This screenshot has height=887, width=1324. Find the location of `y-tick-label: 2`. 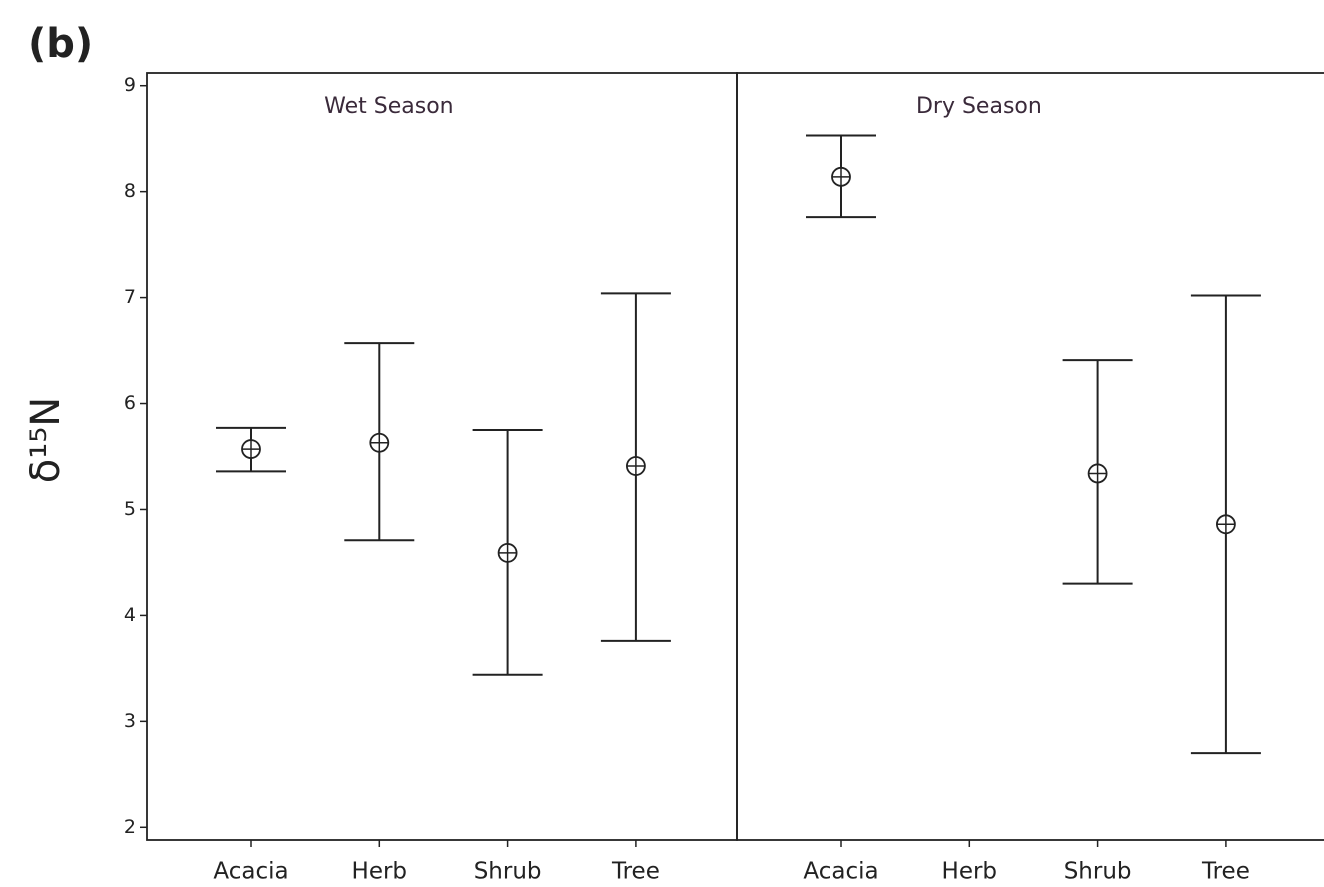

y-tick-label: 2 is located at coordinates (130, 827).